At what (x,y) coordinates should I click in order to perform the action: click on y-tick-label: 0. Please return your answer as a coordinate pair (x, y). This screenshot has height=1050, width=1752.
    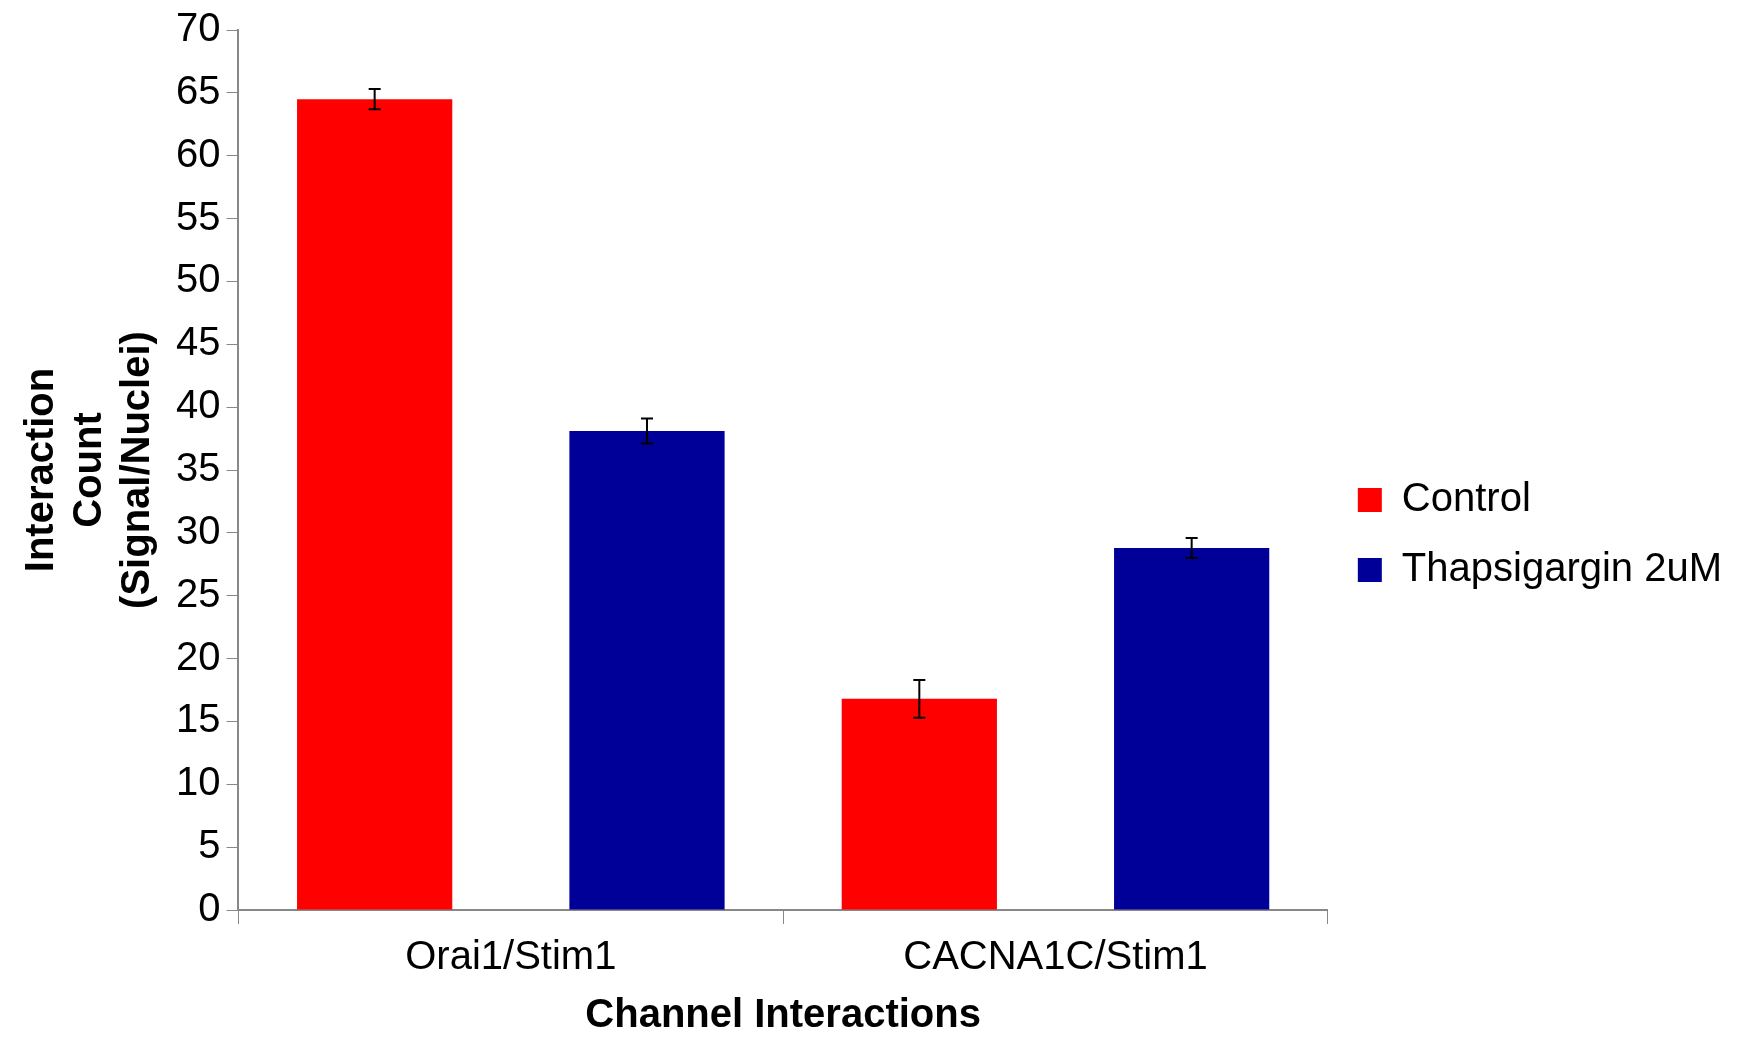
    Looking at the image, I should click on (209, 907).